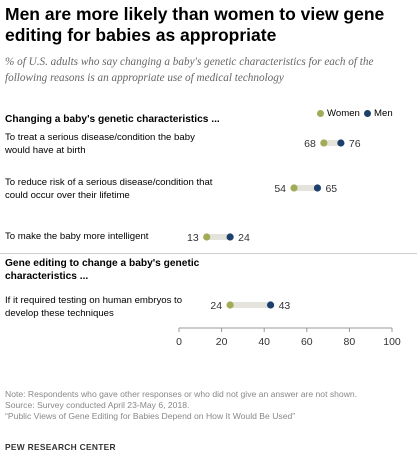 Image resolution: width=417 pixels, height=465 pixels. I want to click on women-value-2: 13, so click(193, 238).